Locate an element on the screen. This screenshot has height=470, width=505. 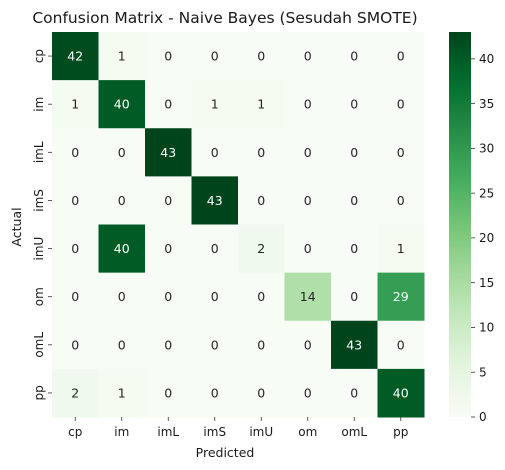
colorbar-tick-label: 10 is located at coordinates (486, 328).